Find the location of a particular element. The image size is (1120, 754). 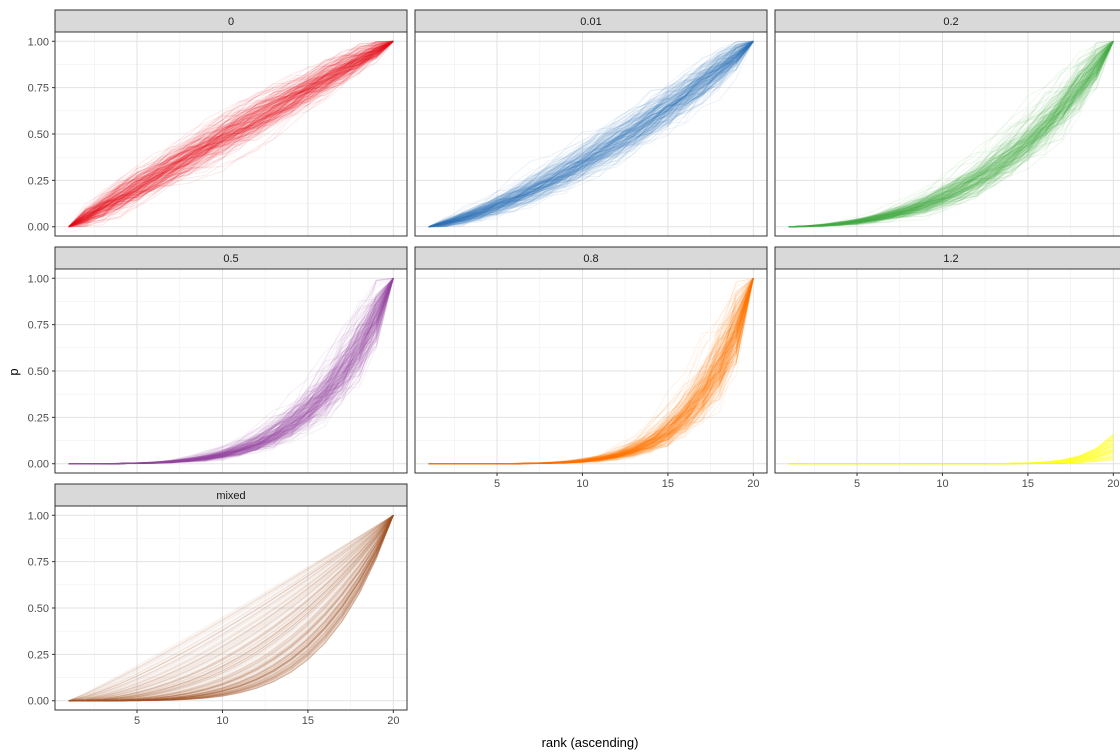

y-tick-label: 0.75 is located at coordinates (38, 89).